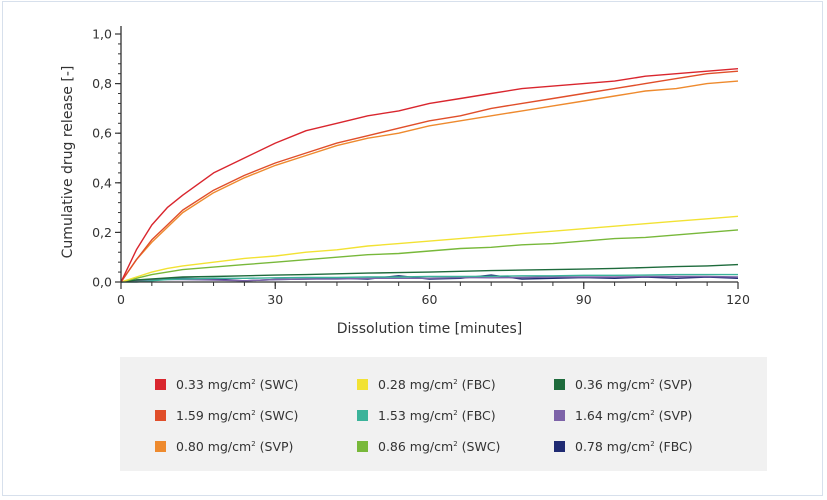 The image size is (827, 500). Describe the element at coordinates (102, 232) in the screenshot. I see `y-tick-label: 0,2` at that location.